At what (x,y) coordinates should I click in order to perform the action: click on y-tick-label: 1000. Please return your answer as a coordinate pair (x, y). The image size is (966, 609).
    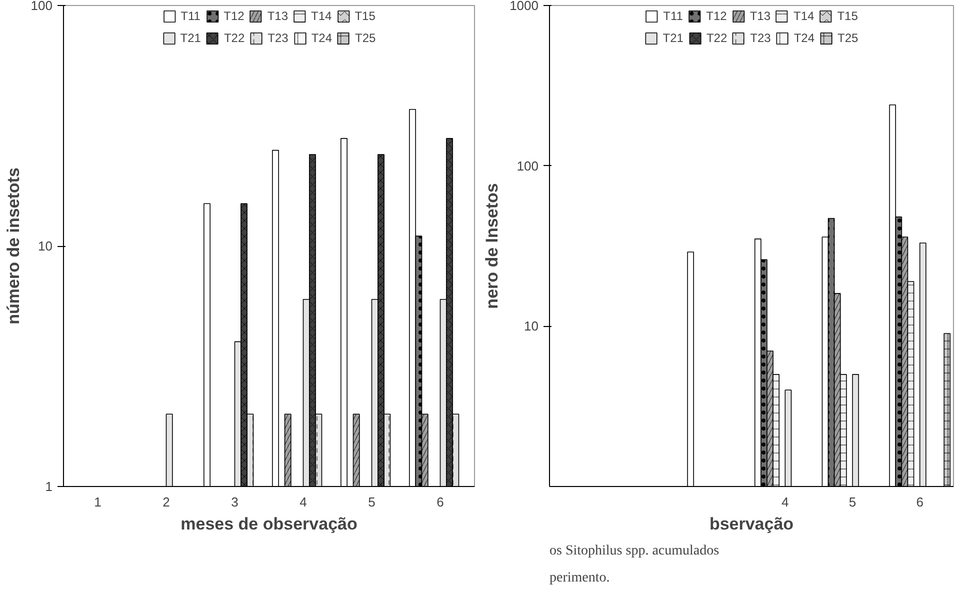
    Looking at the image, I should click on (524, 6).